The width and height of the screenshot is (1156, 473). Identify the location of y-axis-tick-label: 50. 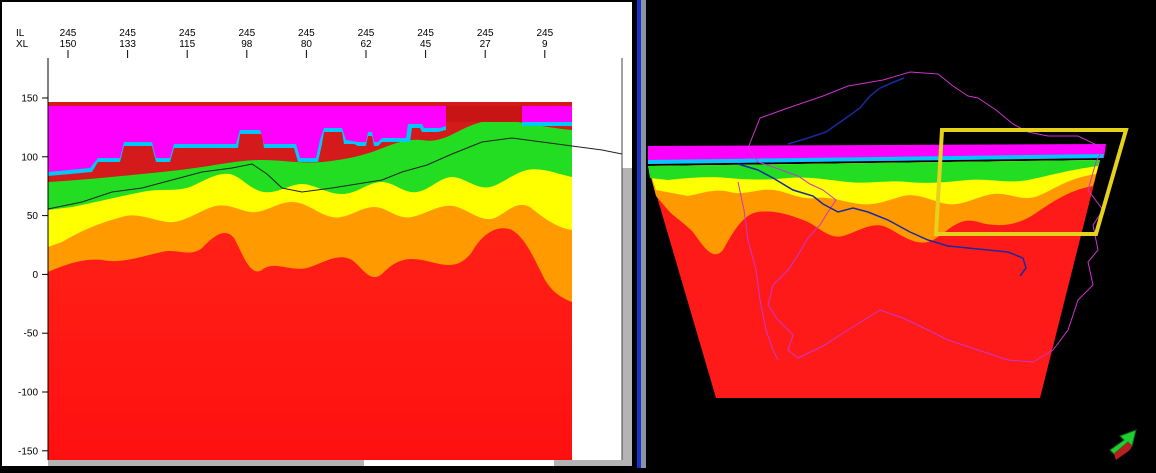
(33, 216).